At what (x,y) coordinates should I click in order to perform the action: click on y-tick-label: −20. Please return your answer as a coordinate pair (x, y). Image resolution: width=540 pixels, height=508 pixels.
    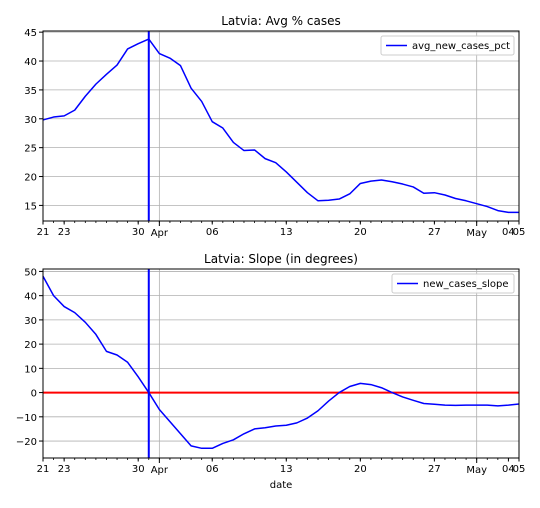
    Looking at the image, I should click on (26, 442).